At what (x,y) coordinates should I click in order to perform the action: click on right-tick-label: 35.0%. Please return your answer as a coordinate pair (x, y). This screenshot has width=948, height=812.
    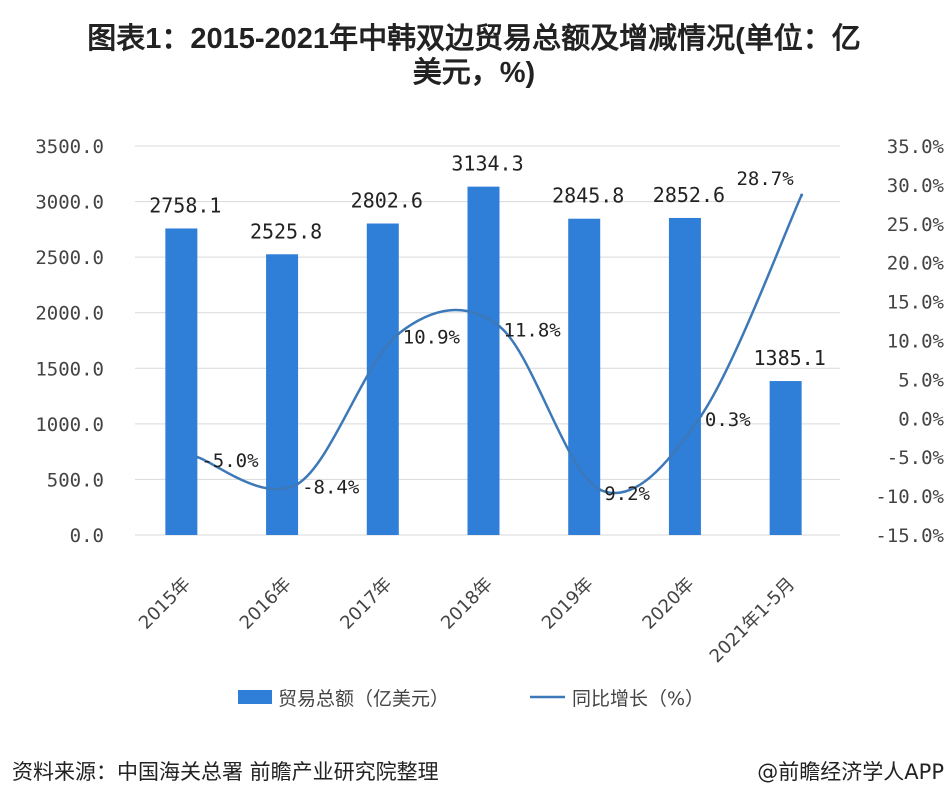
    Looking at the image, I should click on (916, 147).